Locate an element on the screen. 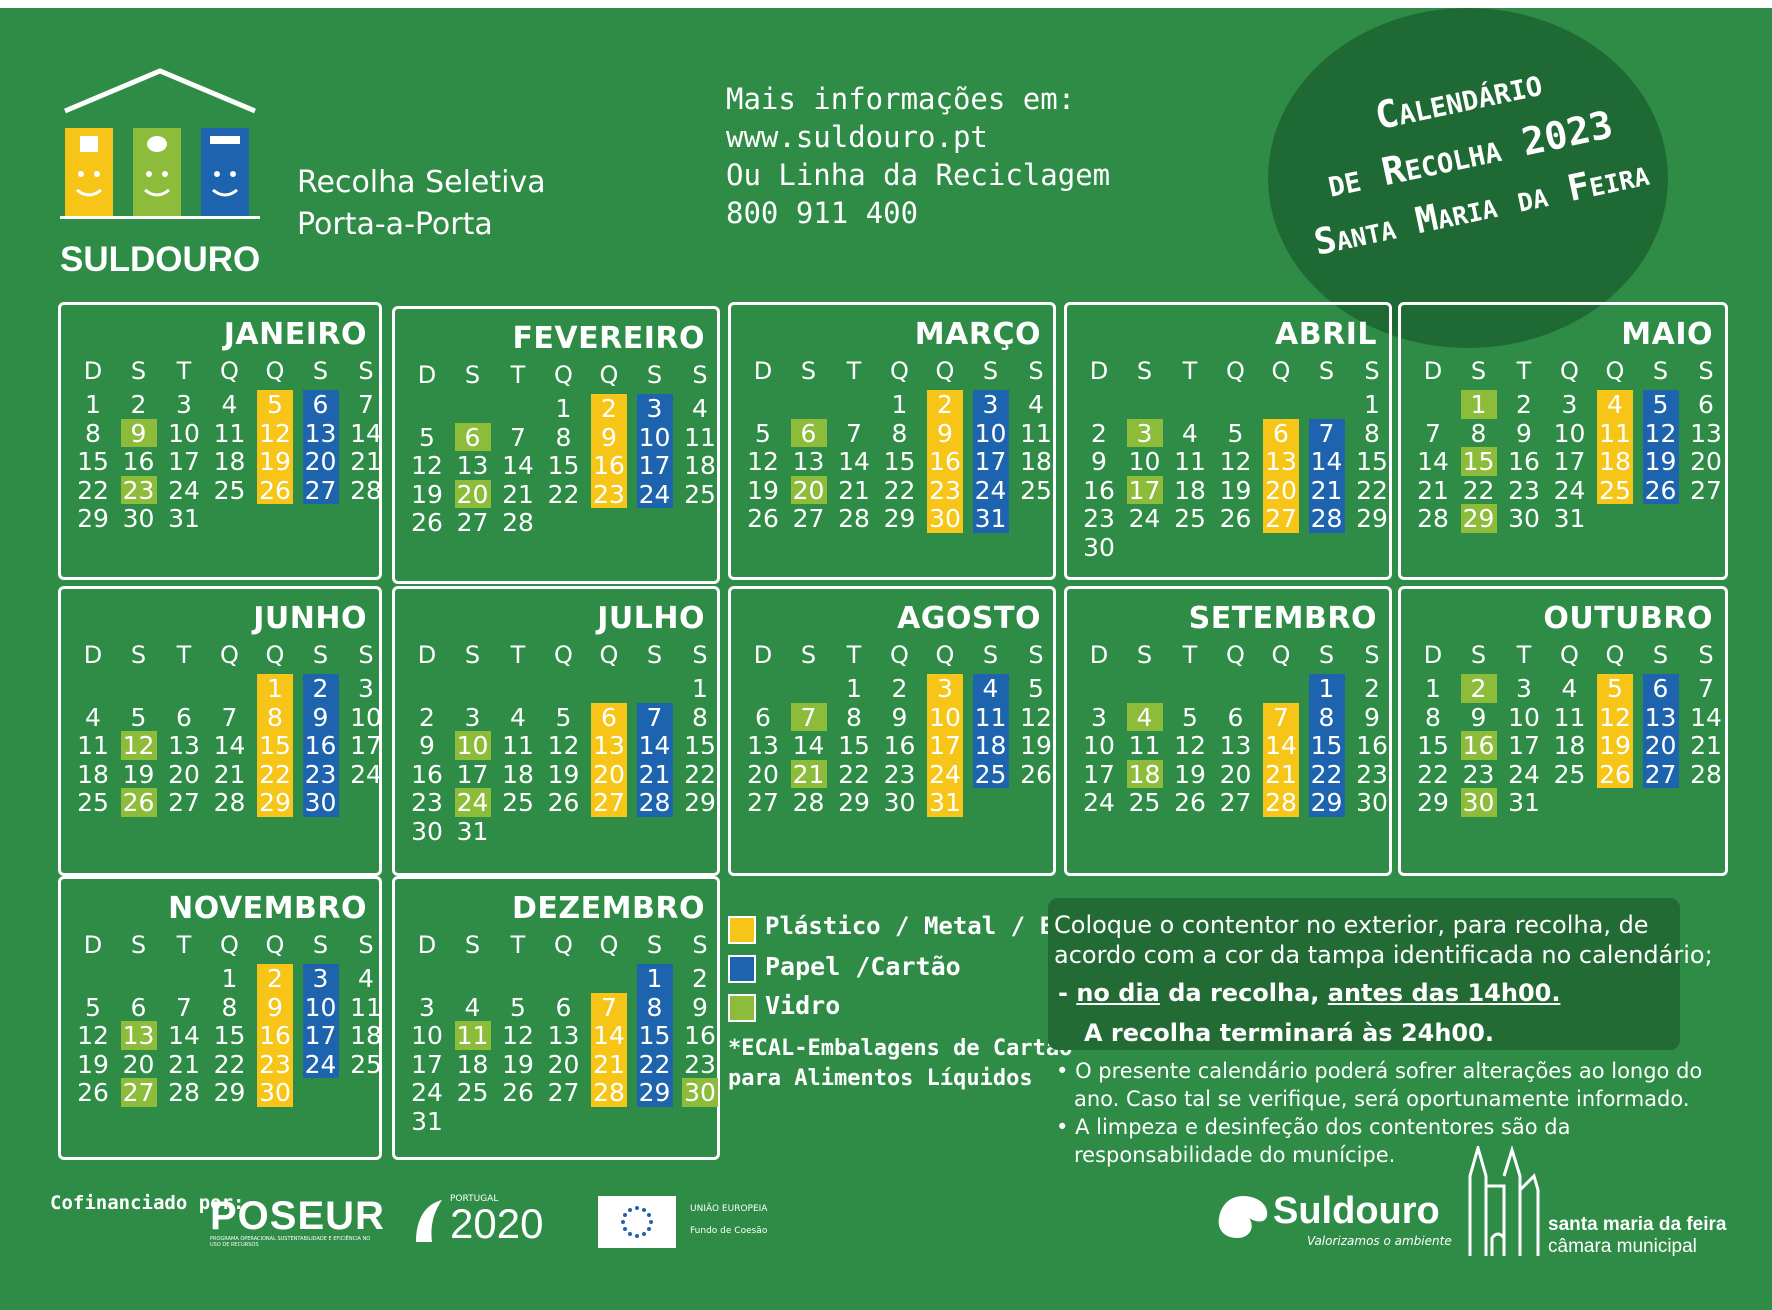 The width and height of the screenshot is (1772, 1310). smf-logo: santa maria da feira câmara municipal is located at coordinates (1595, 1202).